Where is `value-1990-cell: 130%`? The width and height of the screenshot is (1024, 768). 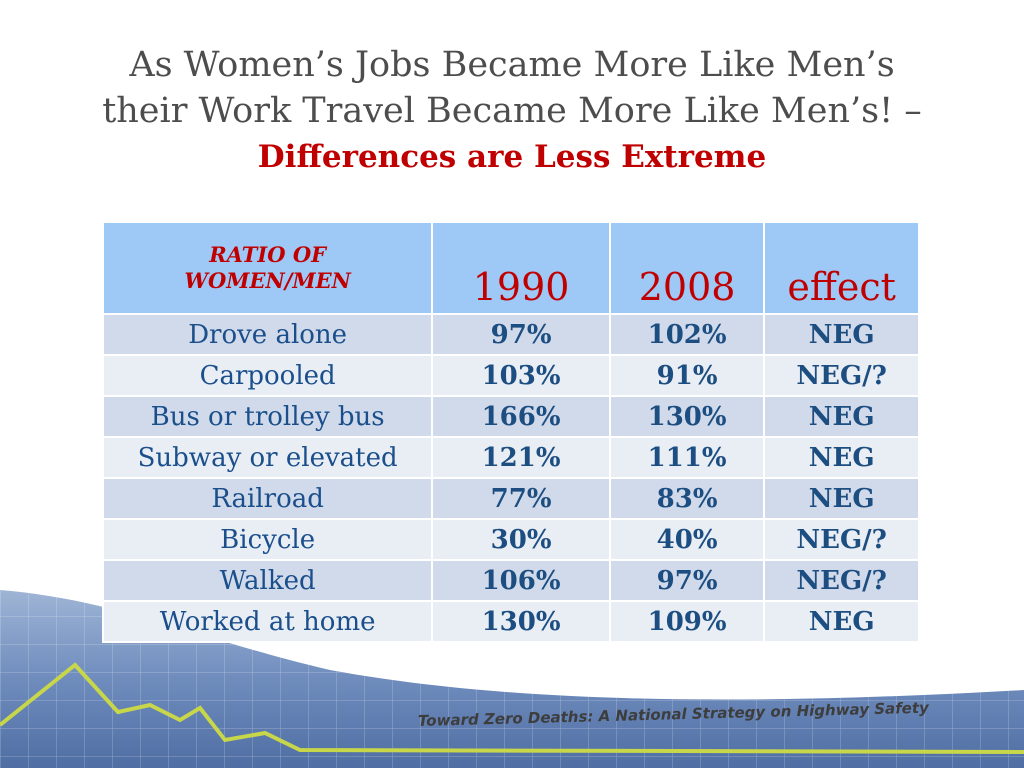 value-1990-cell: 130% is located at coordinates (521, 621).